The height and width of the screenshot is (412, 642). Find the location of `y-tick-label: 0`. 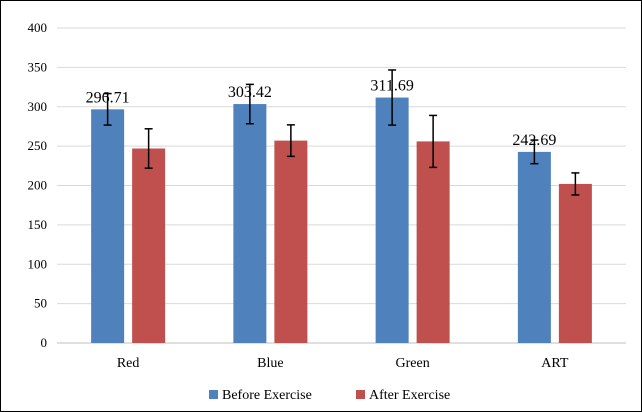

y-tick-label: 0 is located at coordinates (44, 342).